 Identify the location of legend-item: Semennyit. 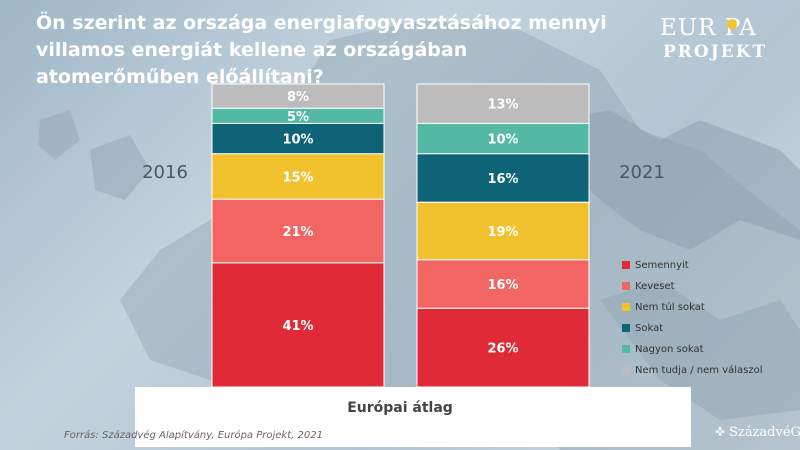
(708, 269).